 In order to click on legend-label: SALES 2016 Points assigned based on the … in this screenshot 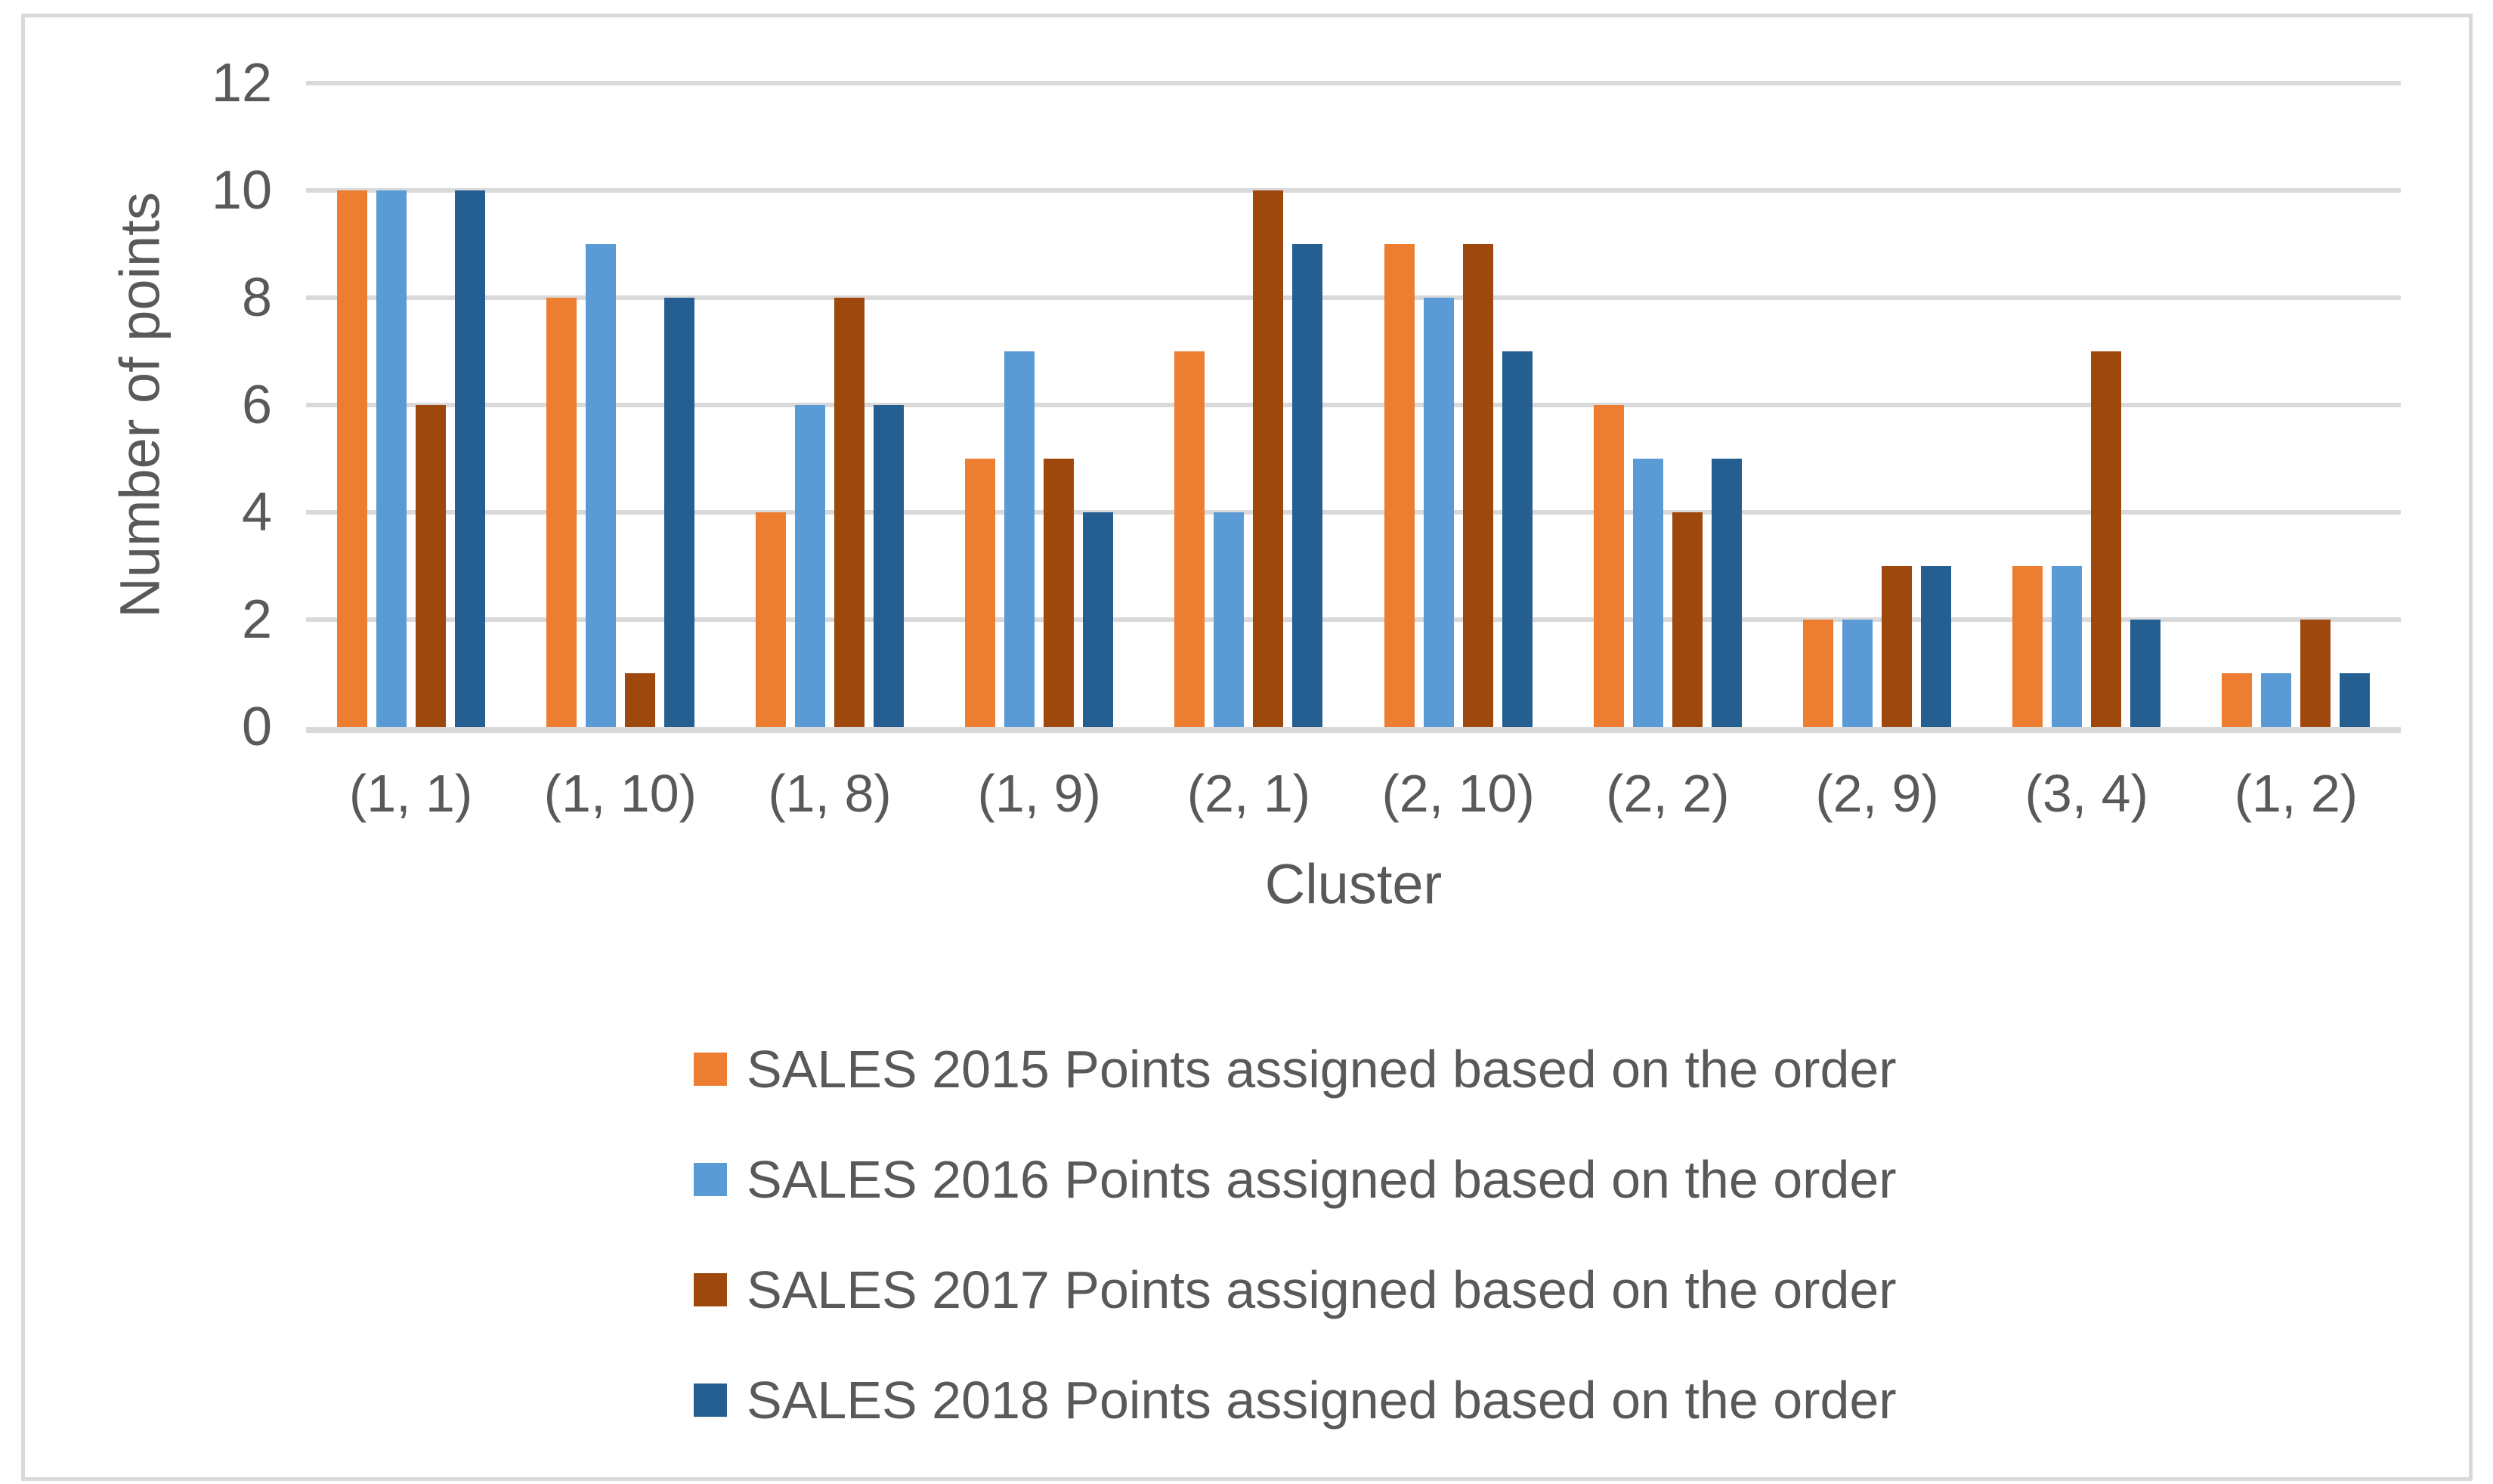, I will do `click(1322, 1179)`.